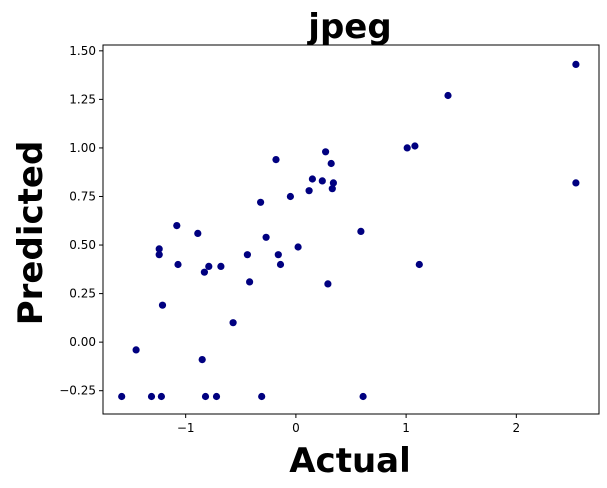  What do you see at coordinates (82, 245) in the screenshot?
I see `y-tick-label: 0.50` at bounding box center [82, 245].